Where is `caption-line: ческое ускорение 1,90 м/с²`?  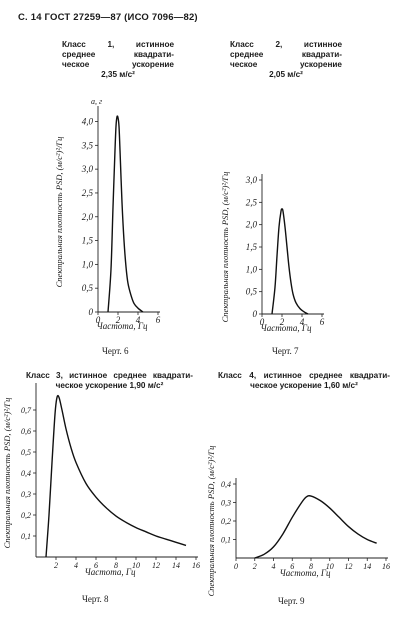 caption-line: ческое ускорение 1,90 м/с² is located at coordinates (109, 385).